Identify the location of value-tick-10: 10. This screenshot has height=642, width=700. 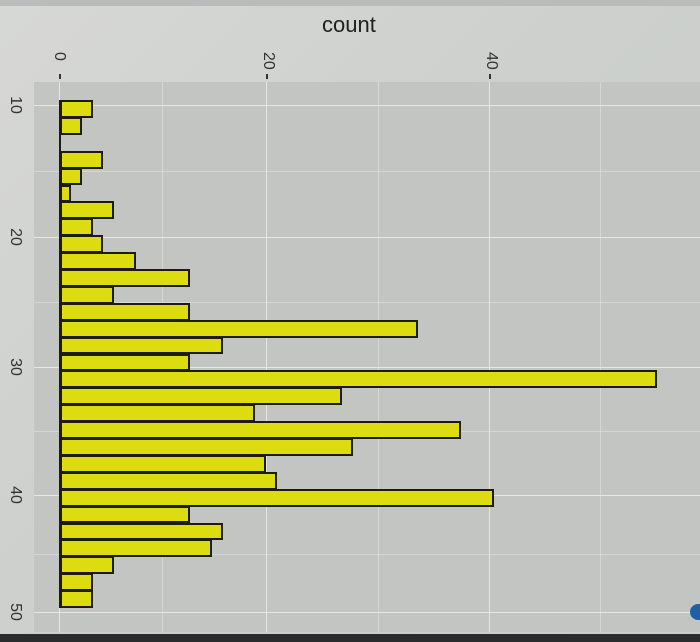
(15, 105).